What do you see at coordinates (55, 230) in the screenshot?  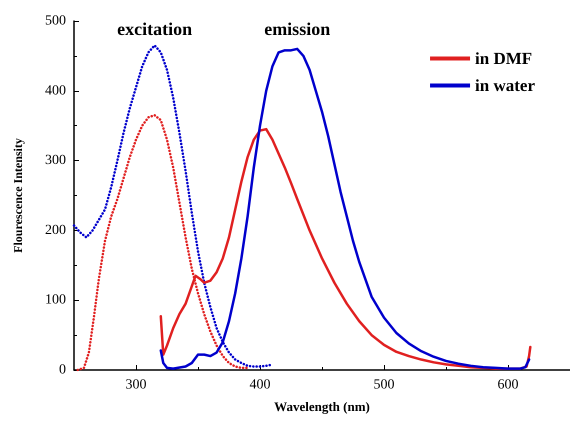 I see `y-tick-label: 200` at bounding box center [55, 230].